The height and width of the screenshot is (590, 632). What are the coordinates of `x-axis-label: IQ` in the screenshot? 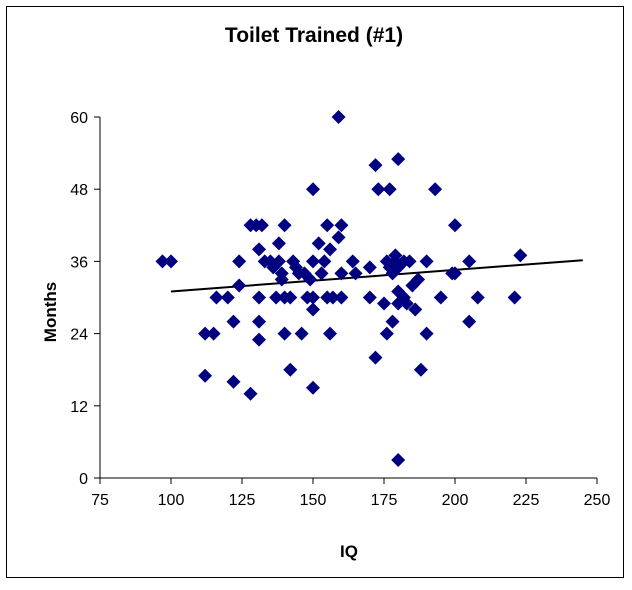 It's located at (349, 551).